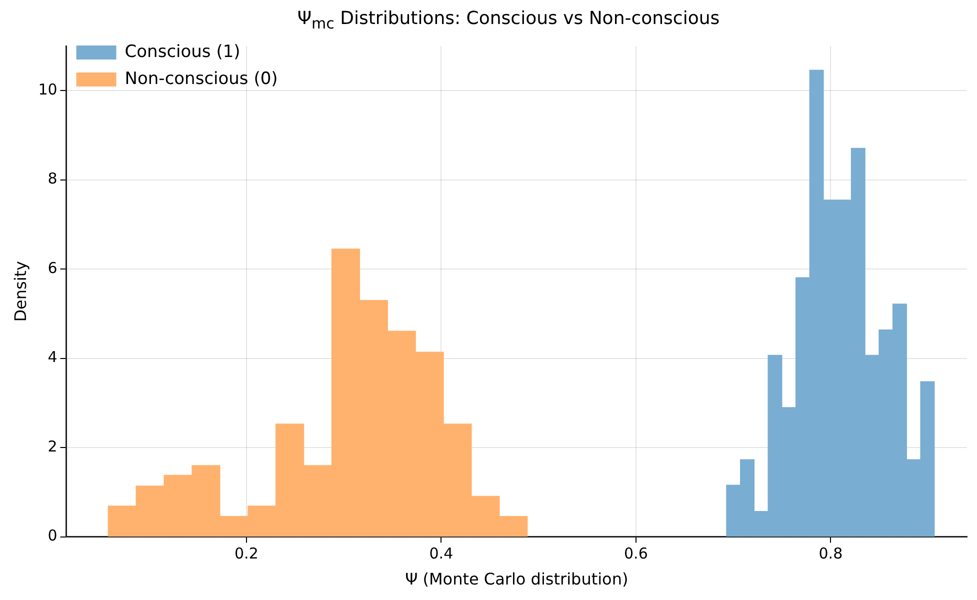 Image resolution: width=977 pixels, height=600 pixels. What do you see at coordinates (53, 446) in the screenshot?
I see `y-tick-label: 2` at bounding box center [53, 446].